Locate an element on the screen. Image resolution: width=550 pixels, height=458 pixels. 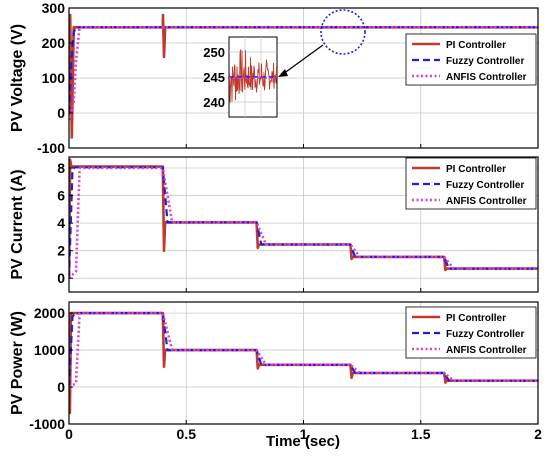
y-tick-label: 8 is located at coordinates (61, 168).